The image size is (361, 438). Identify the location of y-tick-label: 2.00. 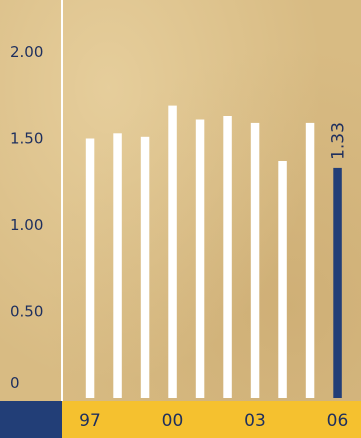
(26, 52).